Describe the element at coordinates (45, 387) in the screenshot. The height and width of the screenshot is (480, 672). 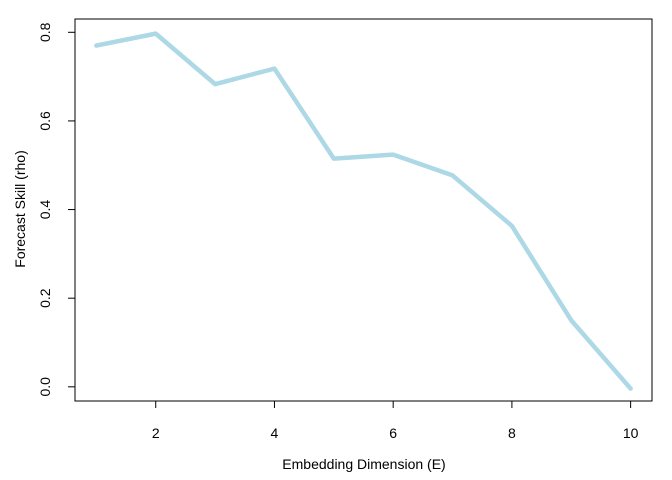
I see `y-tick-label: 0.0` at that location.